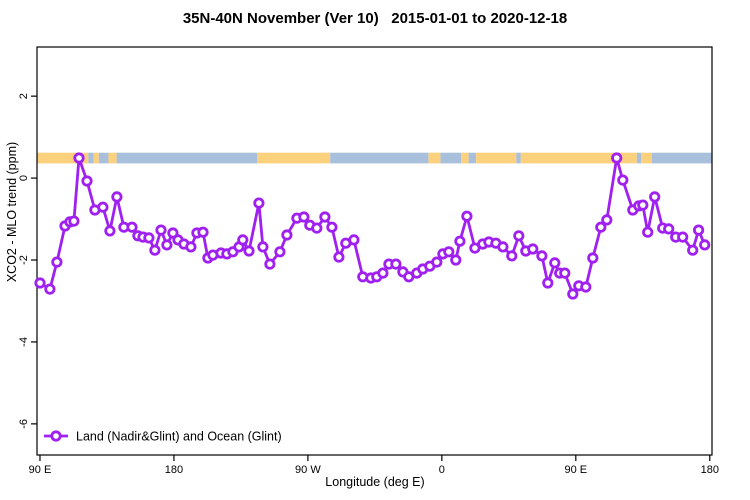 This screenshot has width=750, height=500. I want to click on x-tick-label: 0, so click(442, 470).